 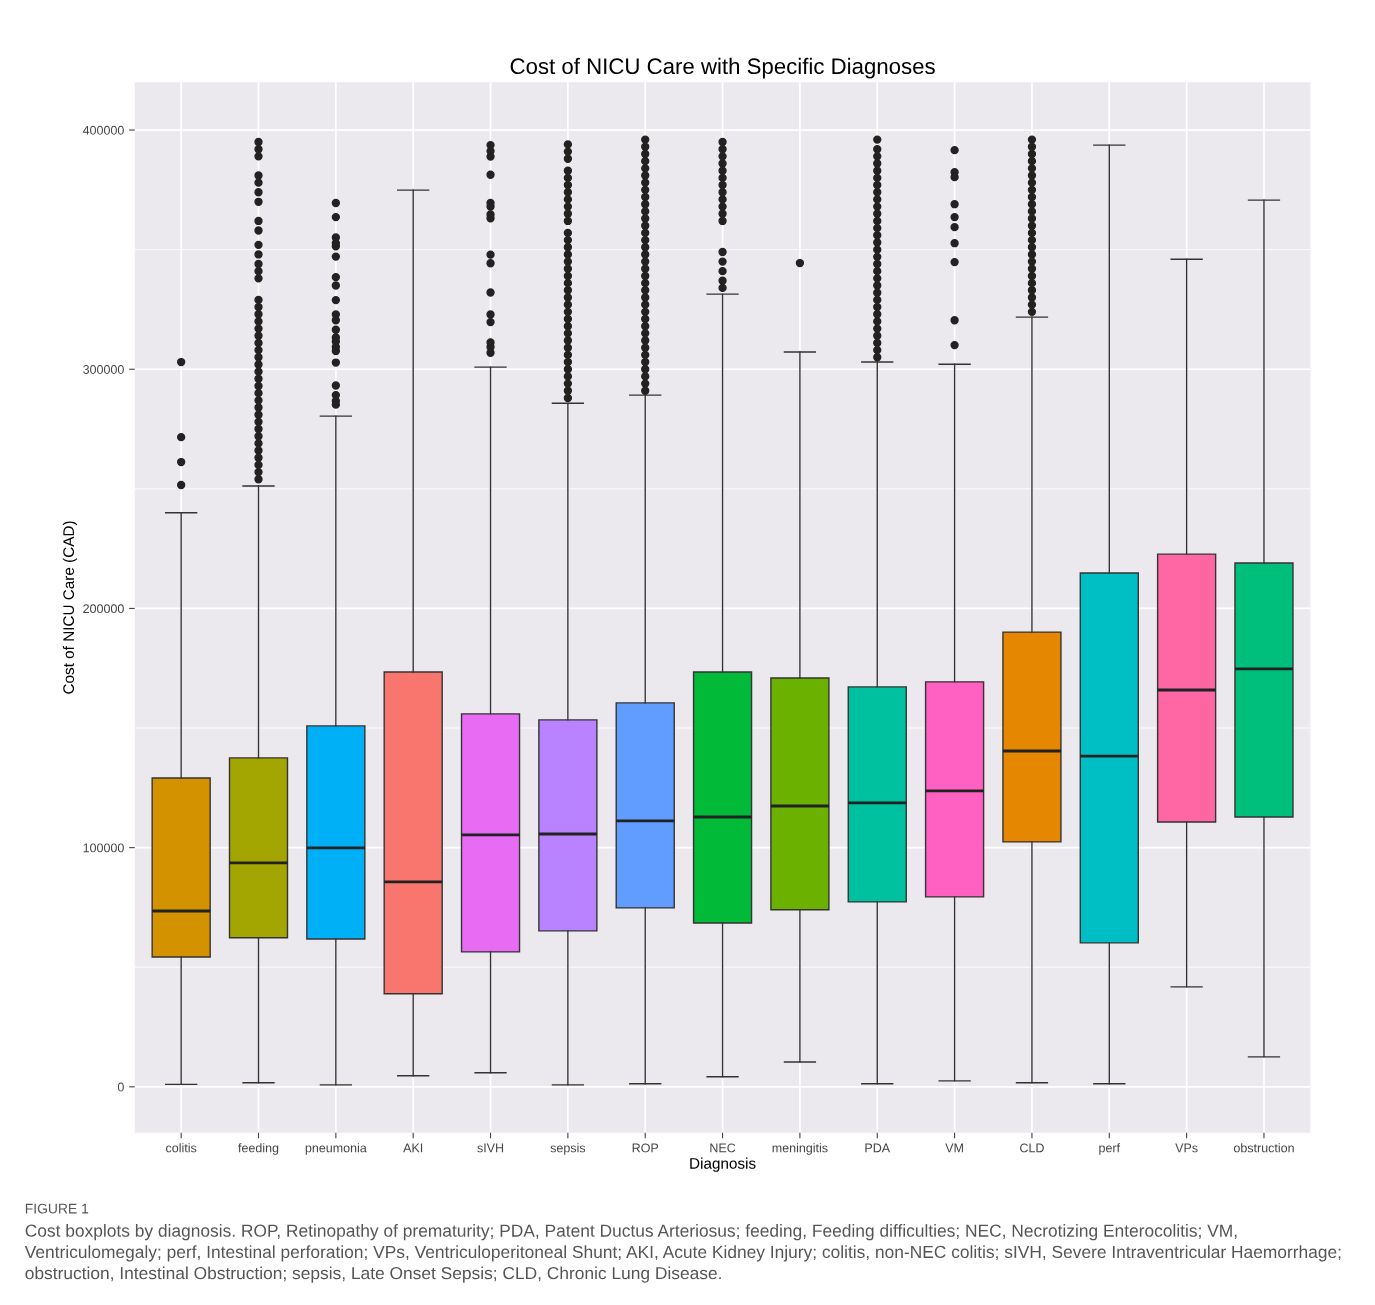 What do you see at coordinates (1032, 1148) in the screenshot?
I see `x-tick-label: CLD` at bounding box center [1032, 1148].